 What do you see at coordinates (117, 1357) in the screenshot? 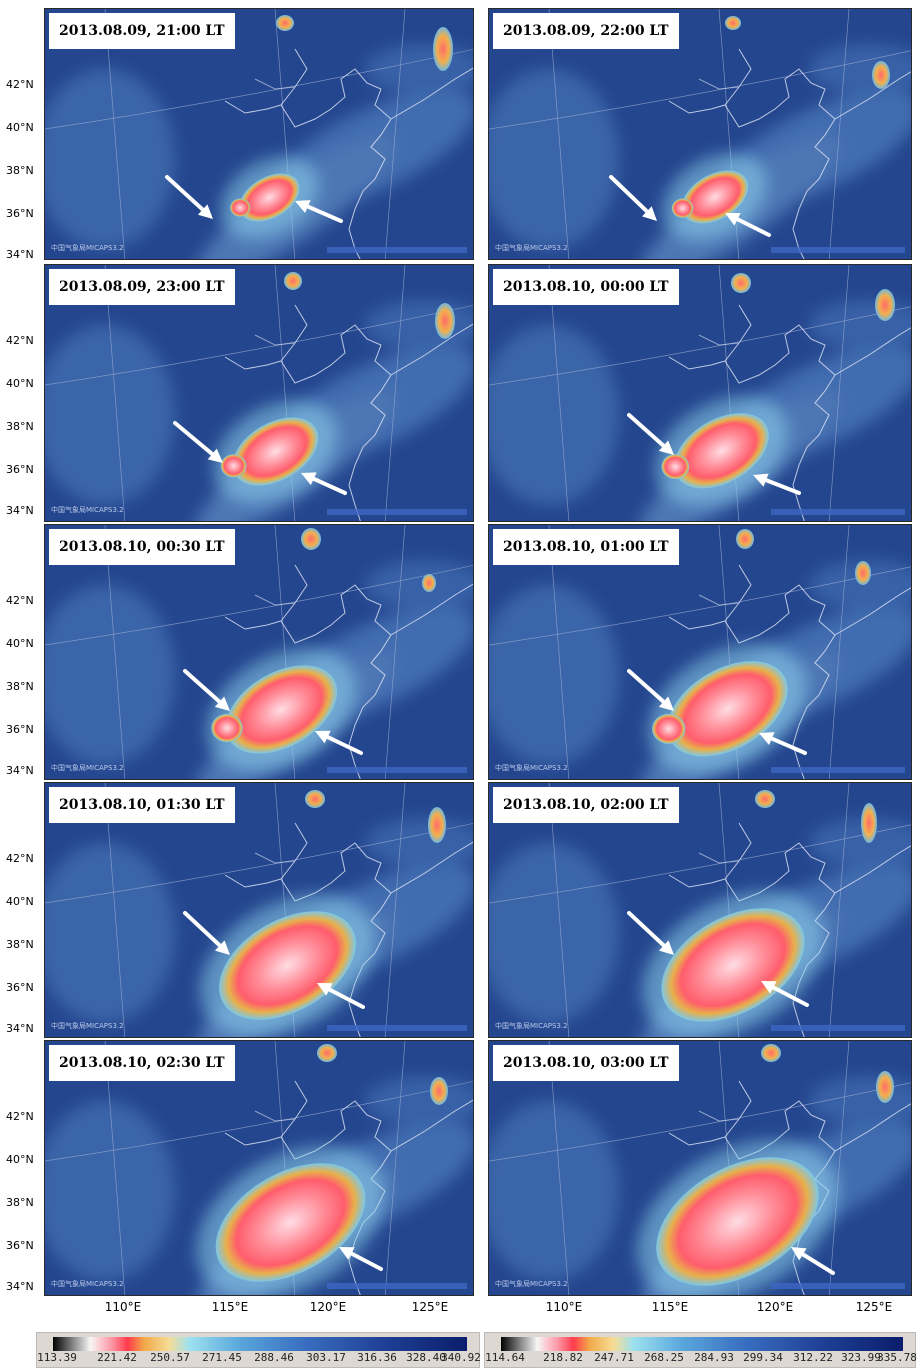
I see `colorbar-tick: 221.42` at bounding box center [117, 1357].